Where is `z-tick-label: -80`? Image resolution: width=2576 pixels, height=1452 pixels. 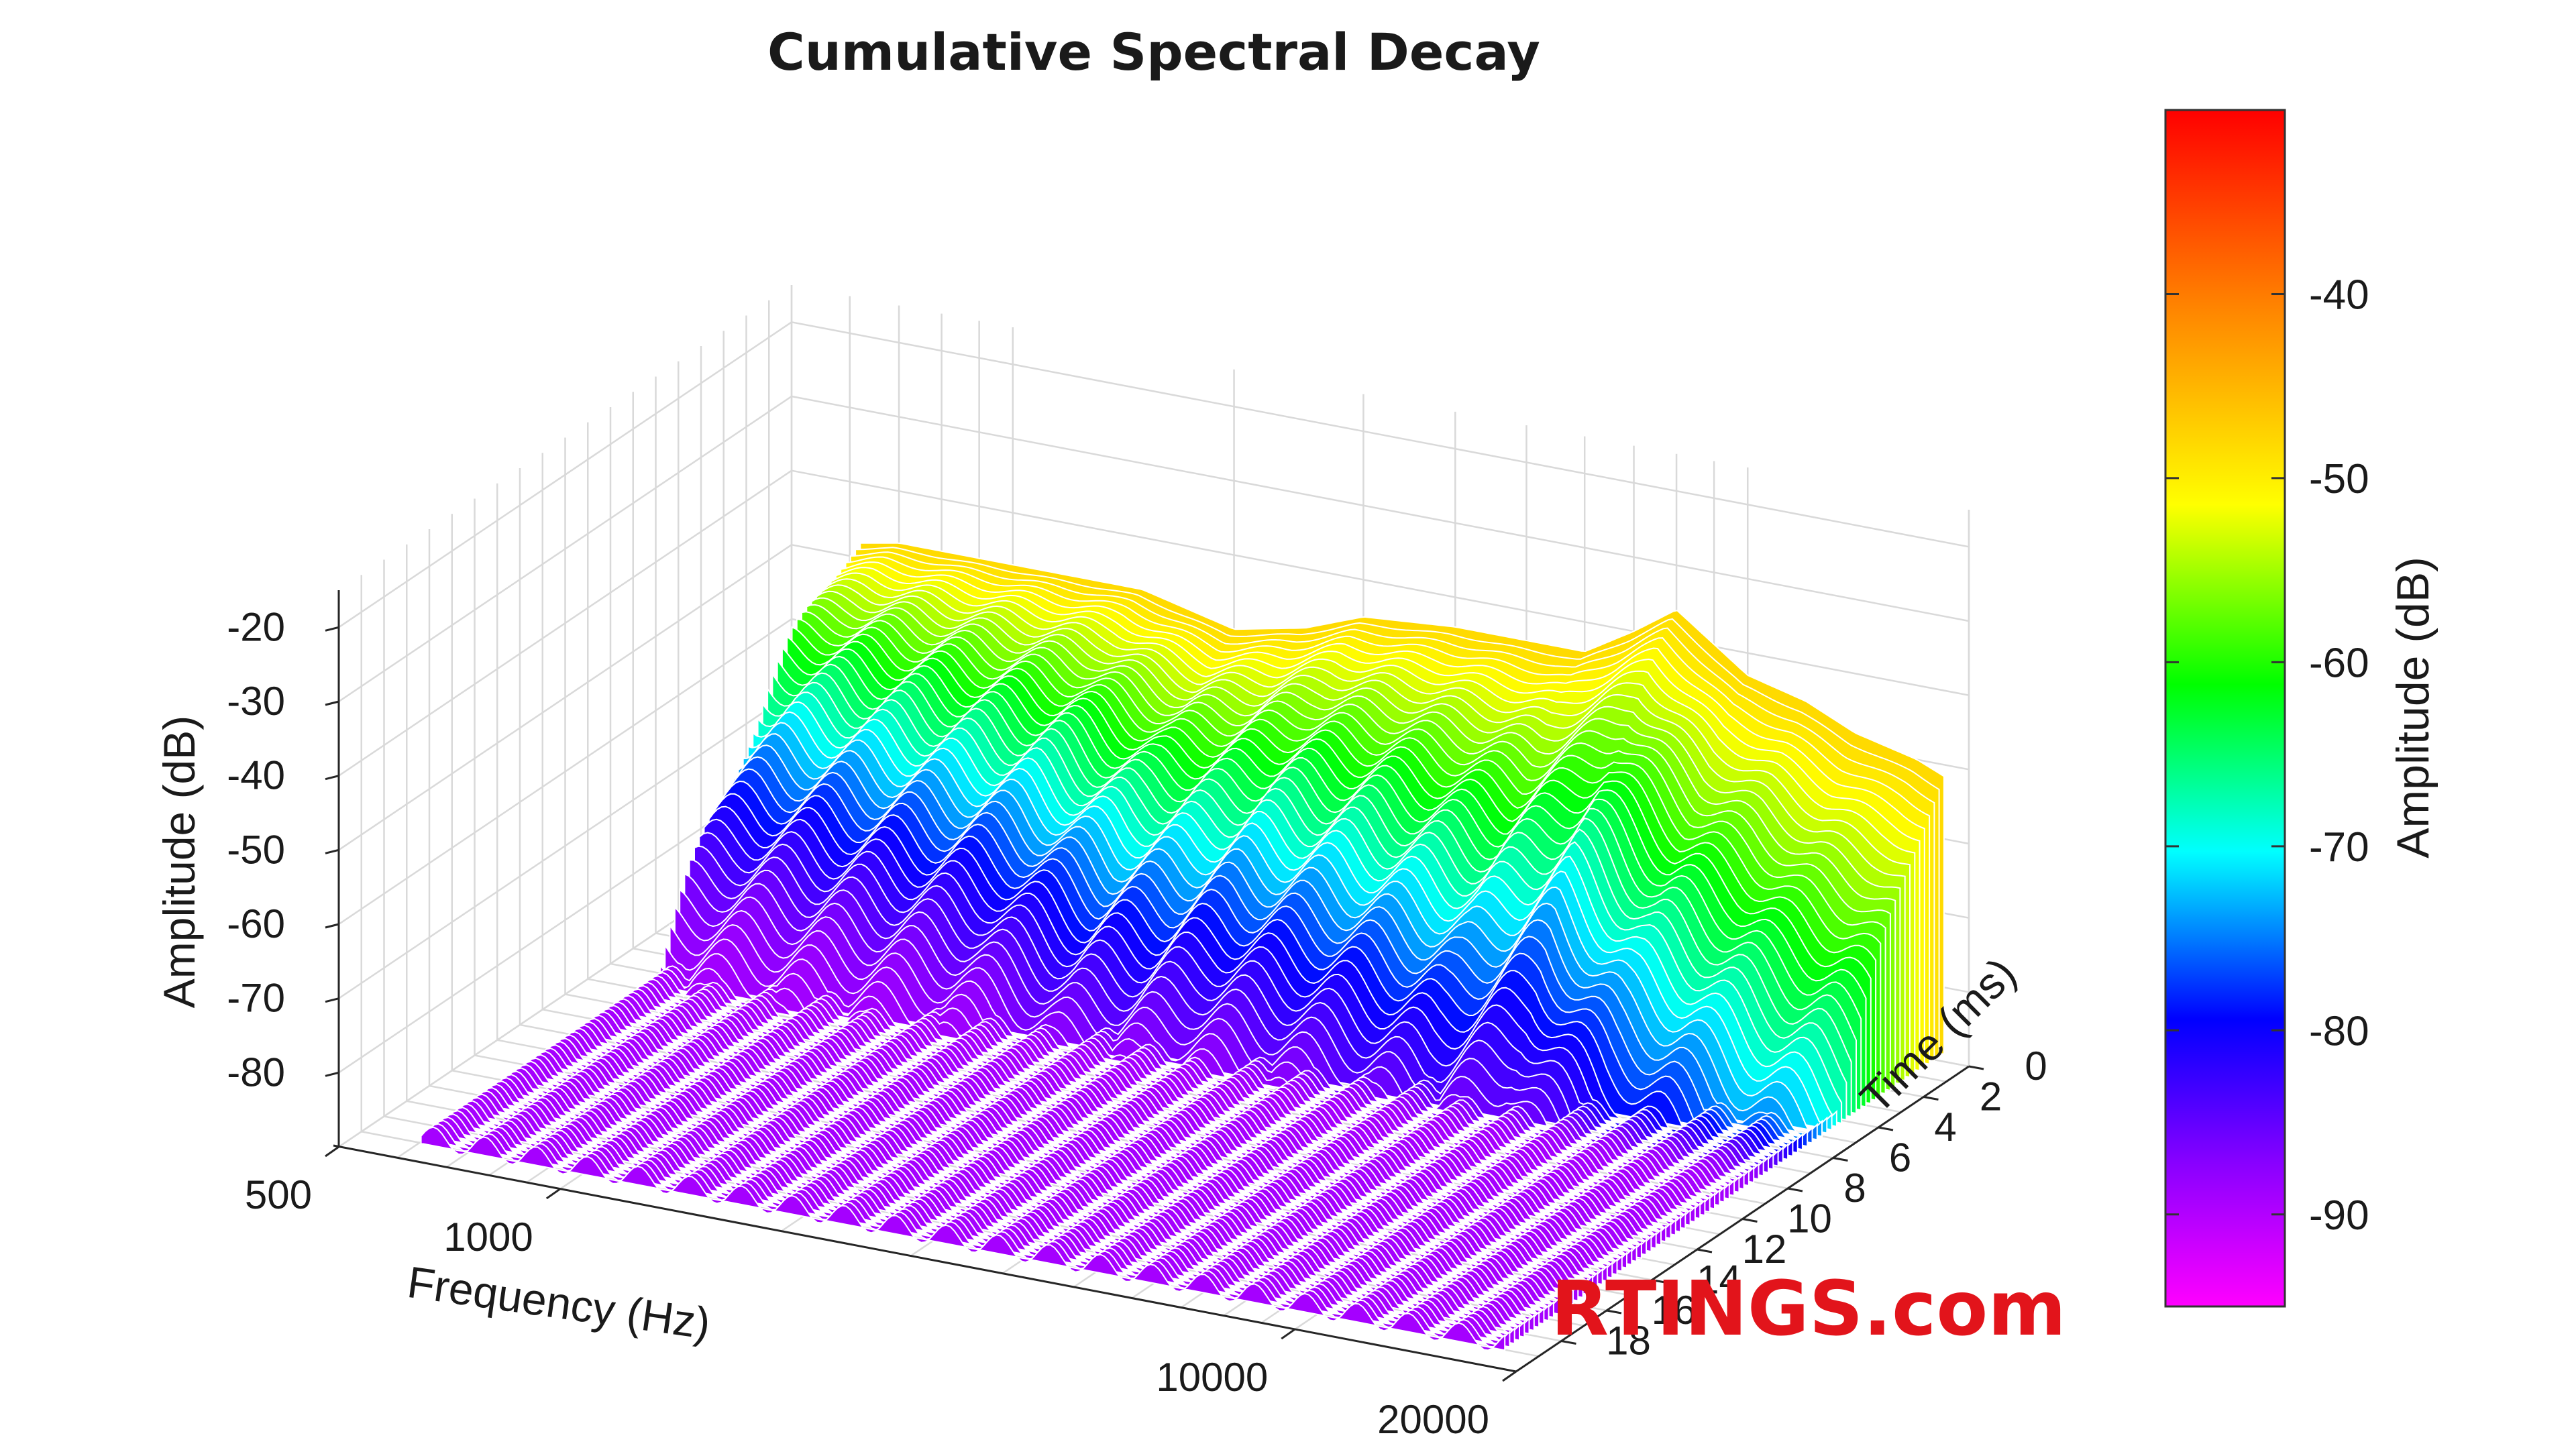 z-tick-label: -80 is located at coordinates (256, 1072).